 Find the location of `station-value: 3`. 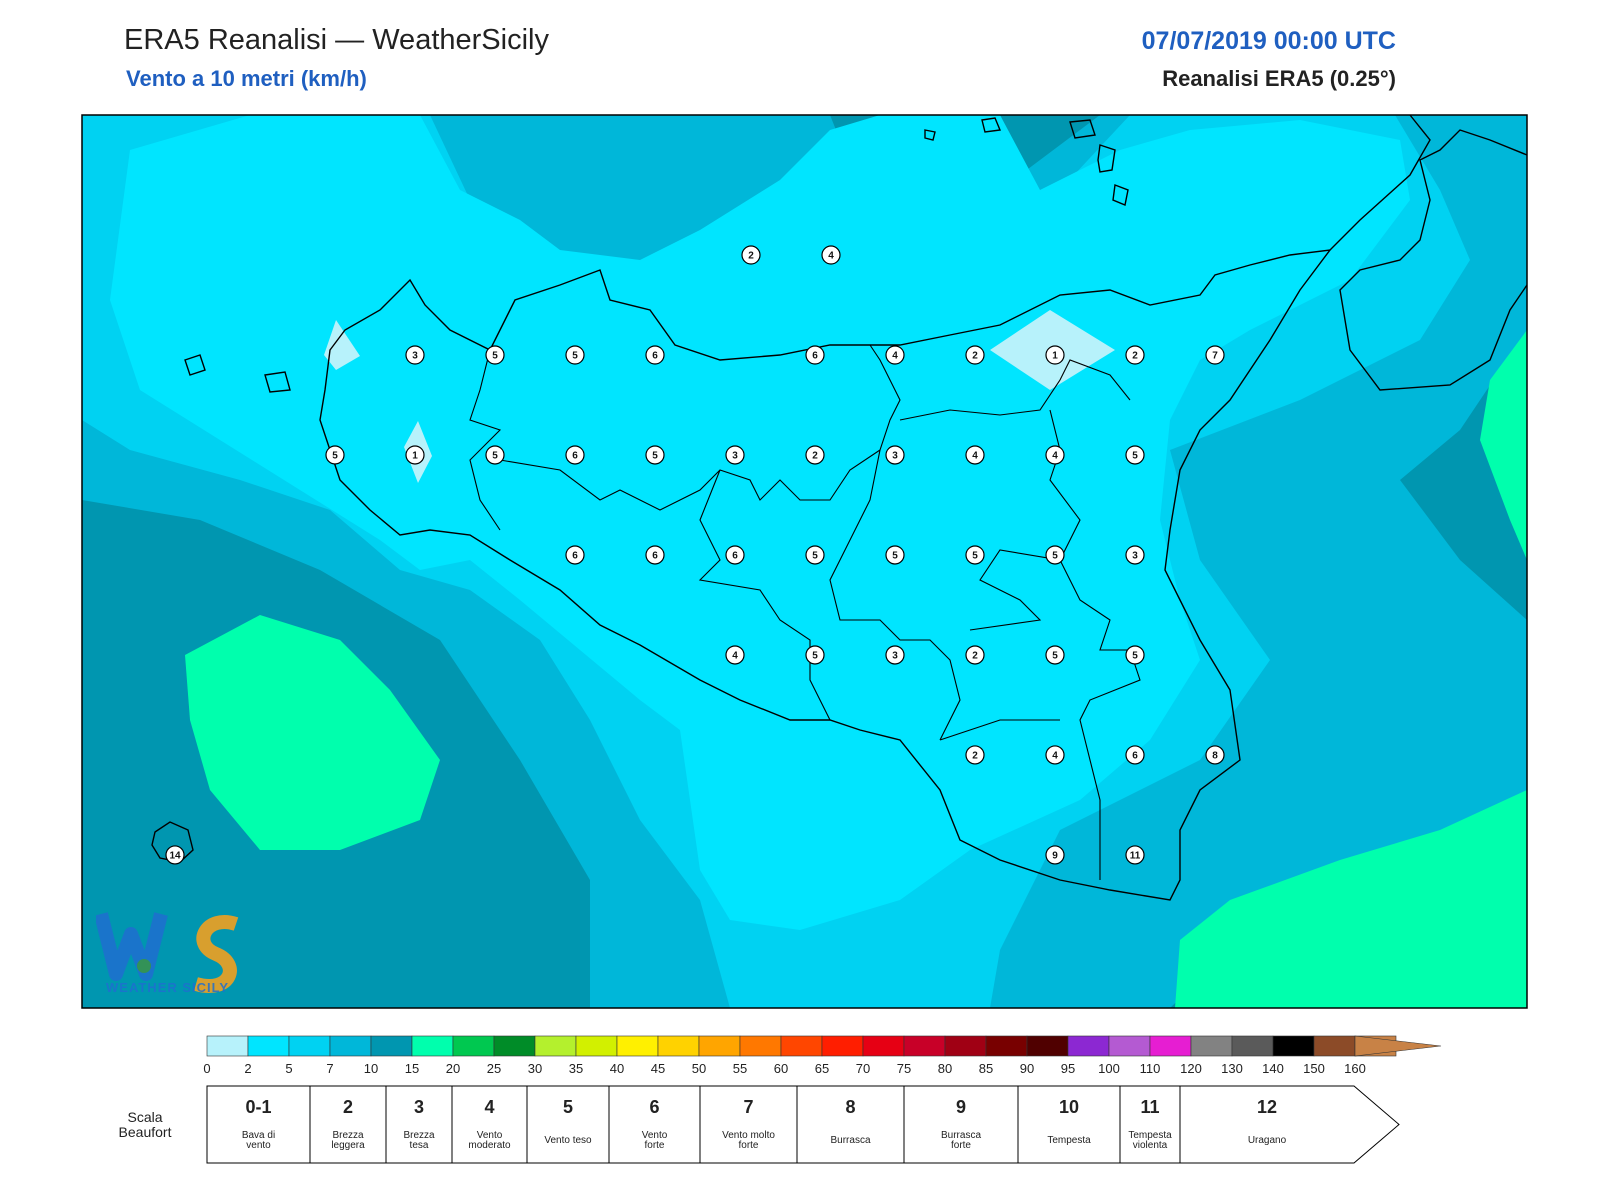

station-value: 3 is located at coordinates (895, 655).